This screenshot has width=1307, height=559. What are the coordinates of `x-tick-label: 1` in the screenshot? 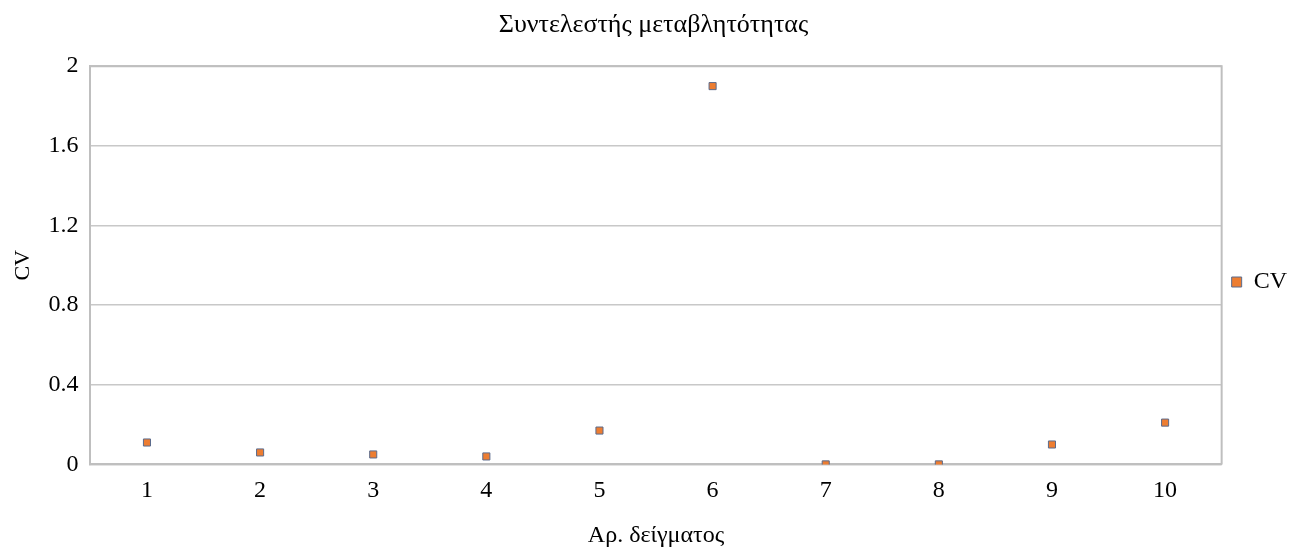 It's located at (146, 489).